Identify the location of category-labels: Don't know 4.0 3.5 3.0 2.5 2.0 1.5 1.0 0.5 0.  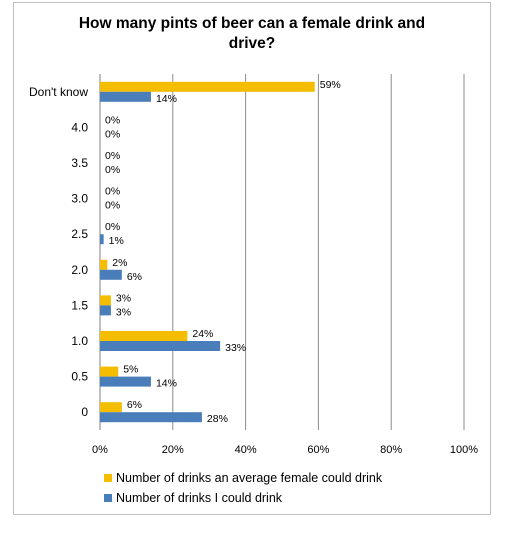
(58, 252).